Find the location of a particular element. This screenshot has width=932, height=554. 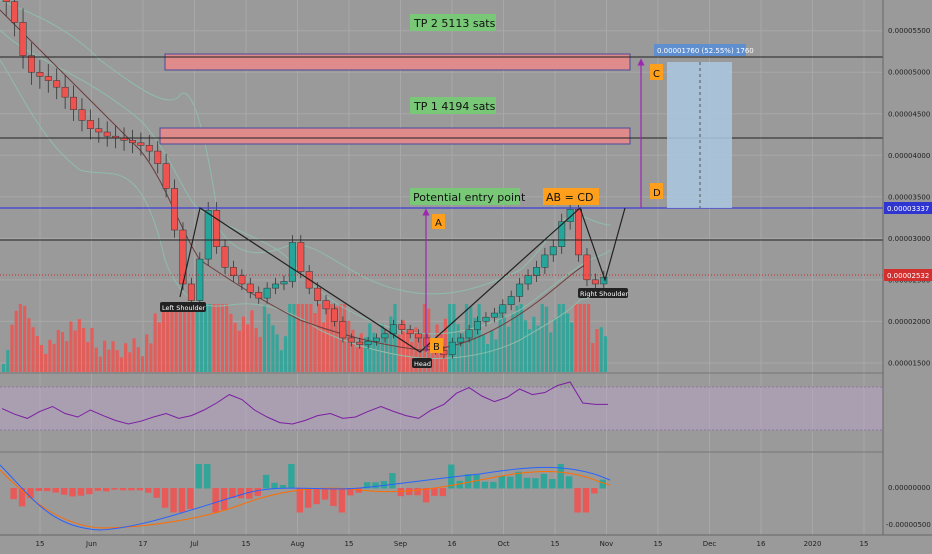

y-tick-label: 0.00003500 is located at coordinates (909, 197).